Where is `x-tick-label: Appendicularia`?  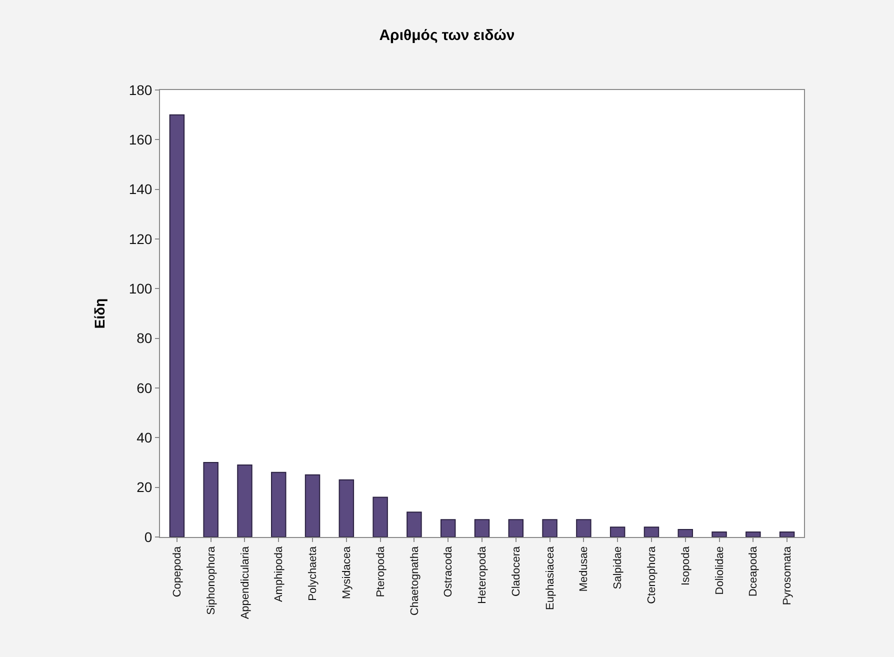
x-tick-label: Appendicularia is located at coordinates (245, 583).